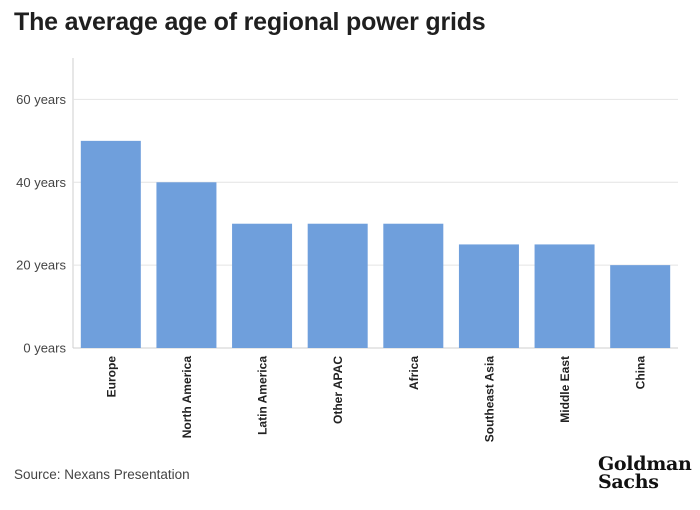 The height and width of the screenshot is (510, 700). I want to click on logo-line-1: Goldman, so click(645, 464).